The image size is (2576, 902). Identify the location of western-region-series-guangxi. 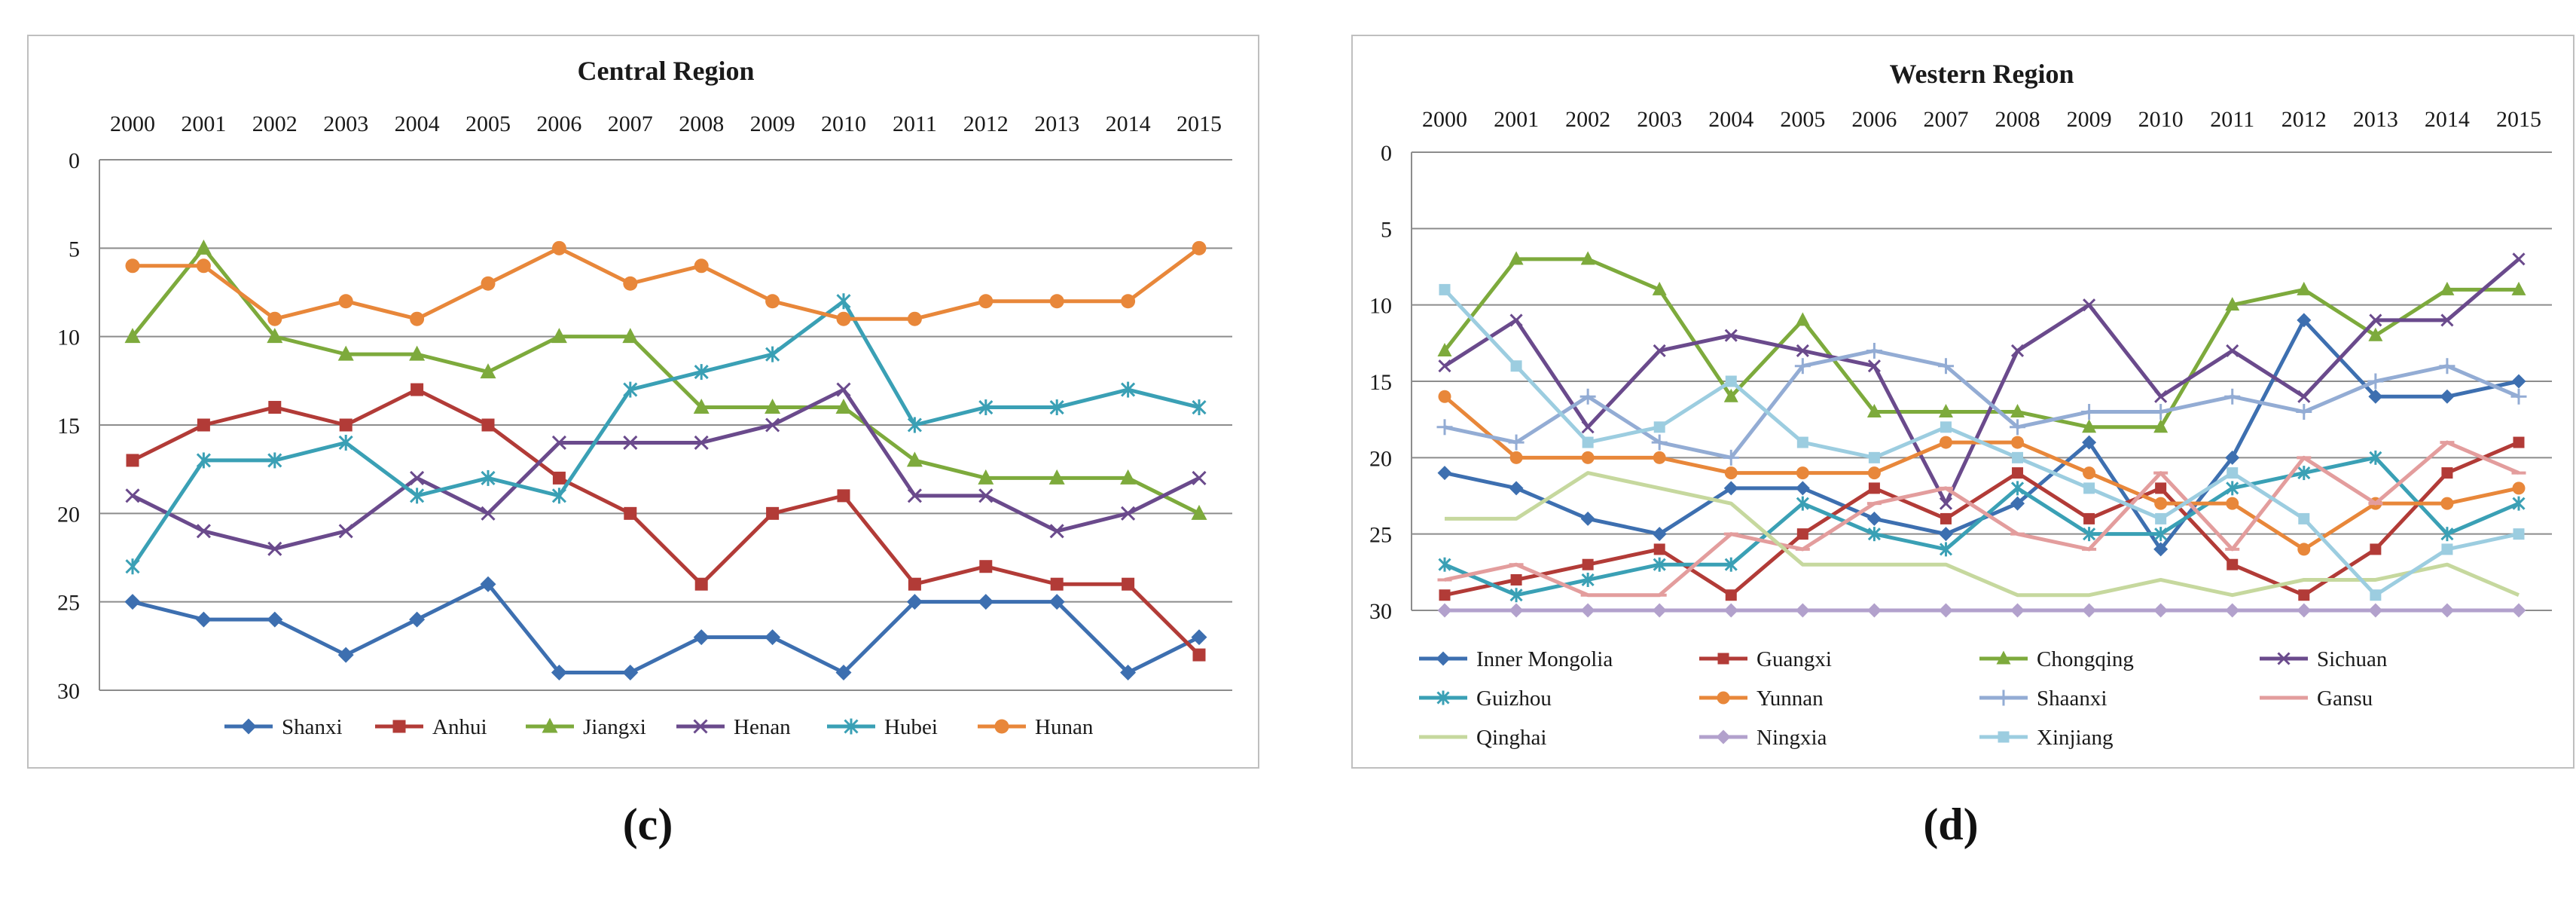
(1982, 518).